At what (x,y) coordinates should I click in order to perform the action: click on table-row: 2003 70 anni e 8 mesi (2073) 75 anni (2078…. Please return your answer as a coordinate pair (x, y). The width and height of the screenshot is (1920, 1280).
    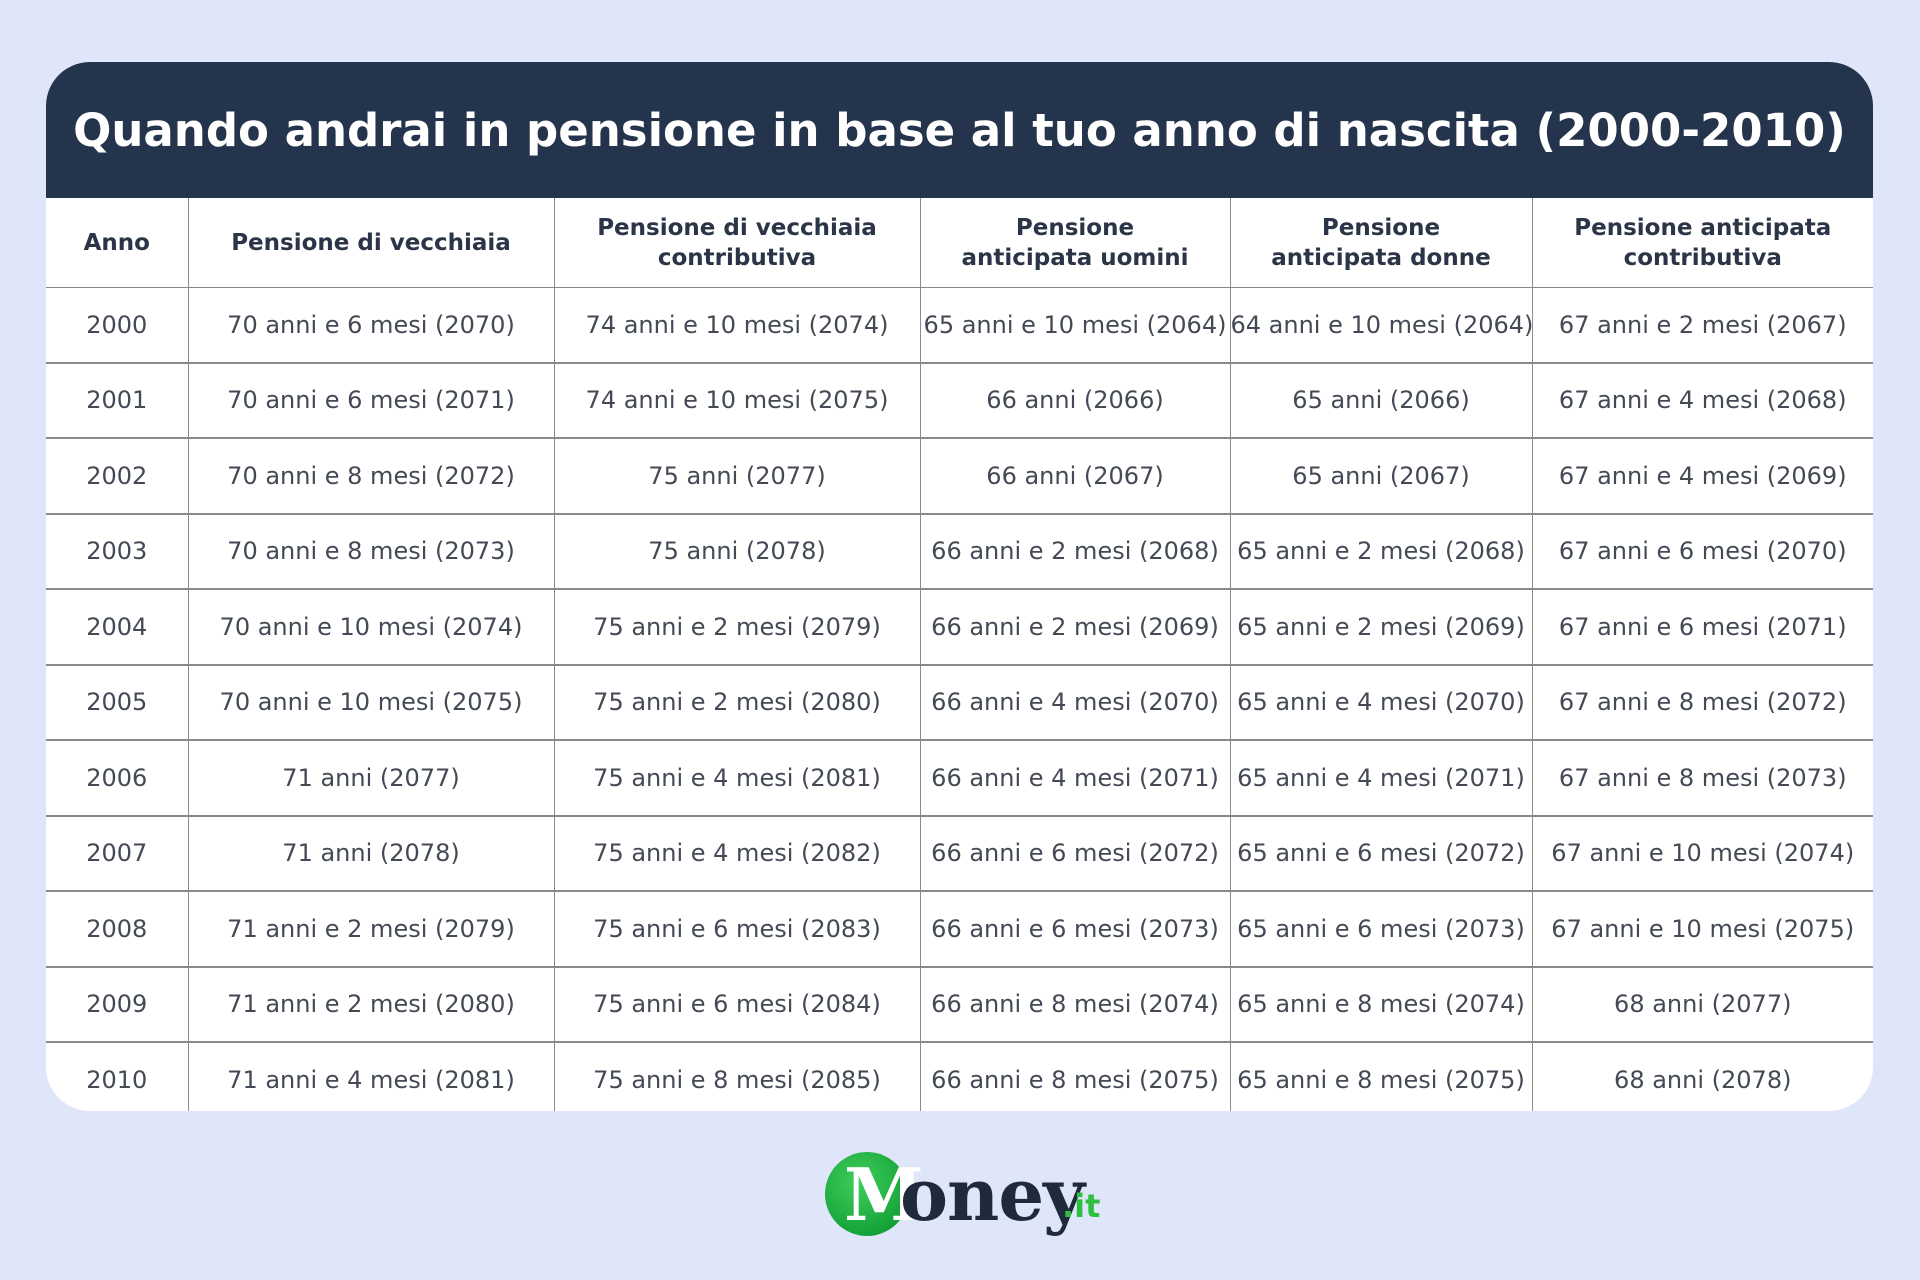
    Looking at the image, I should click on (959, 551).